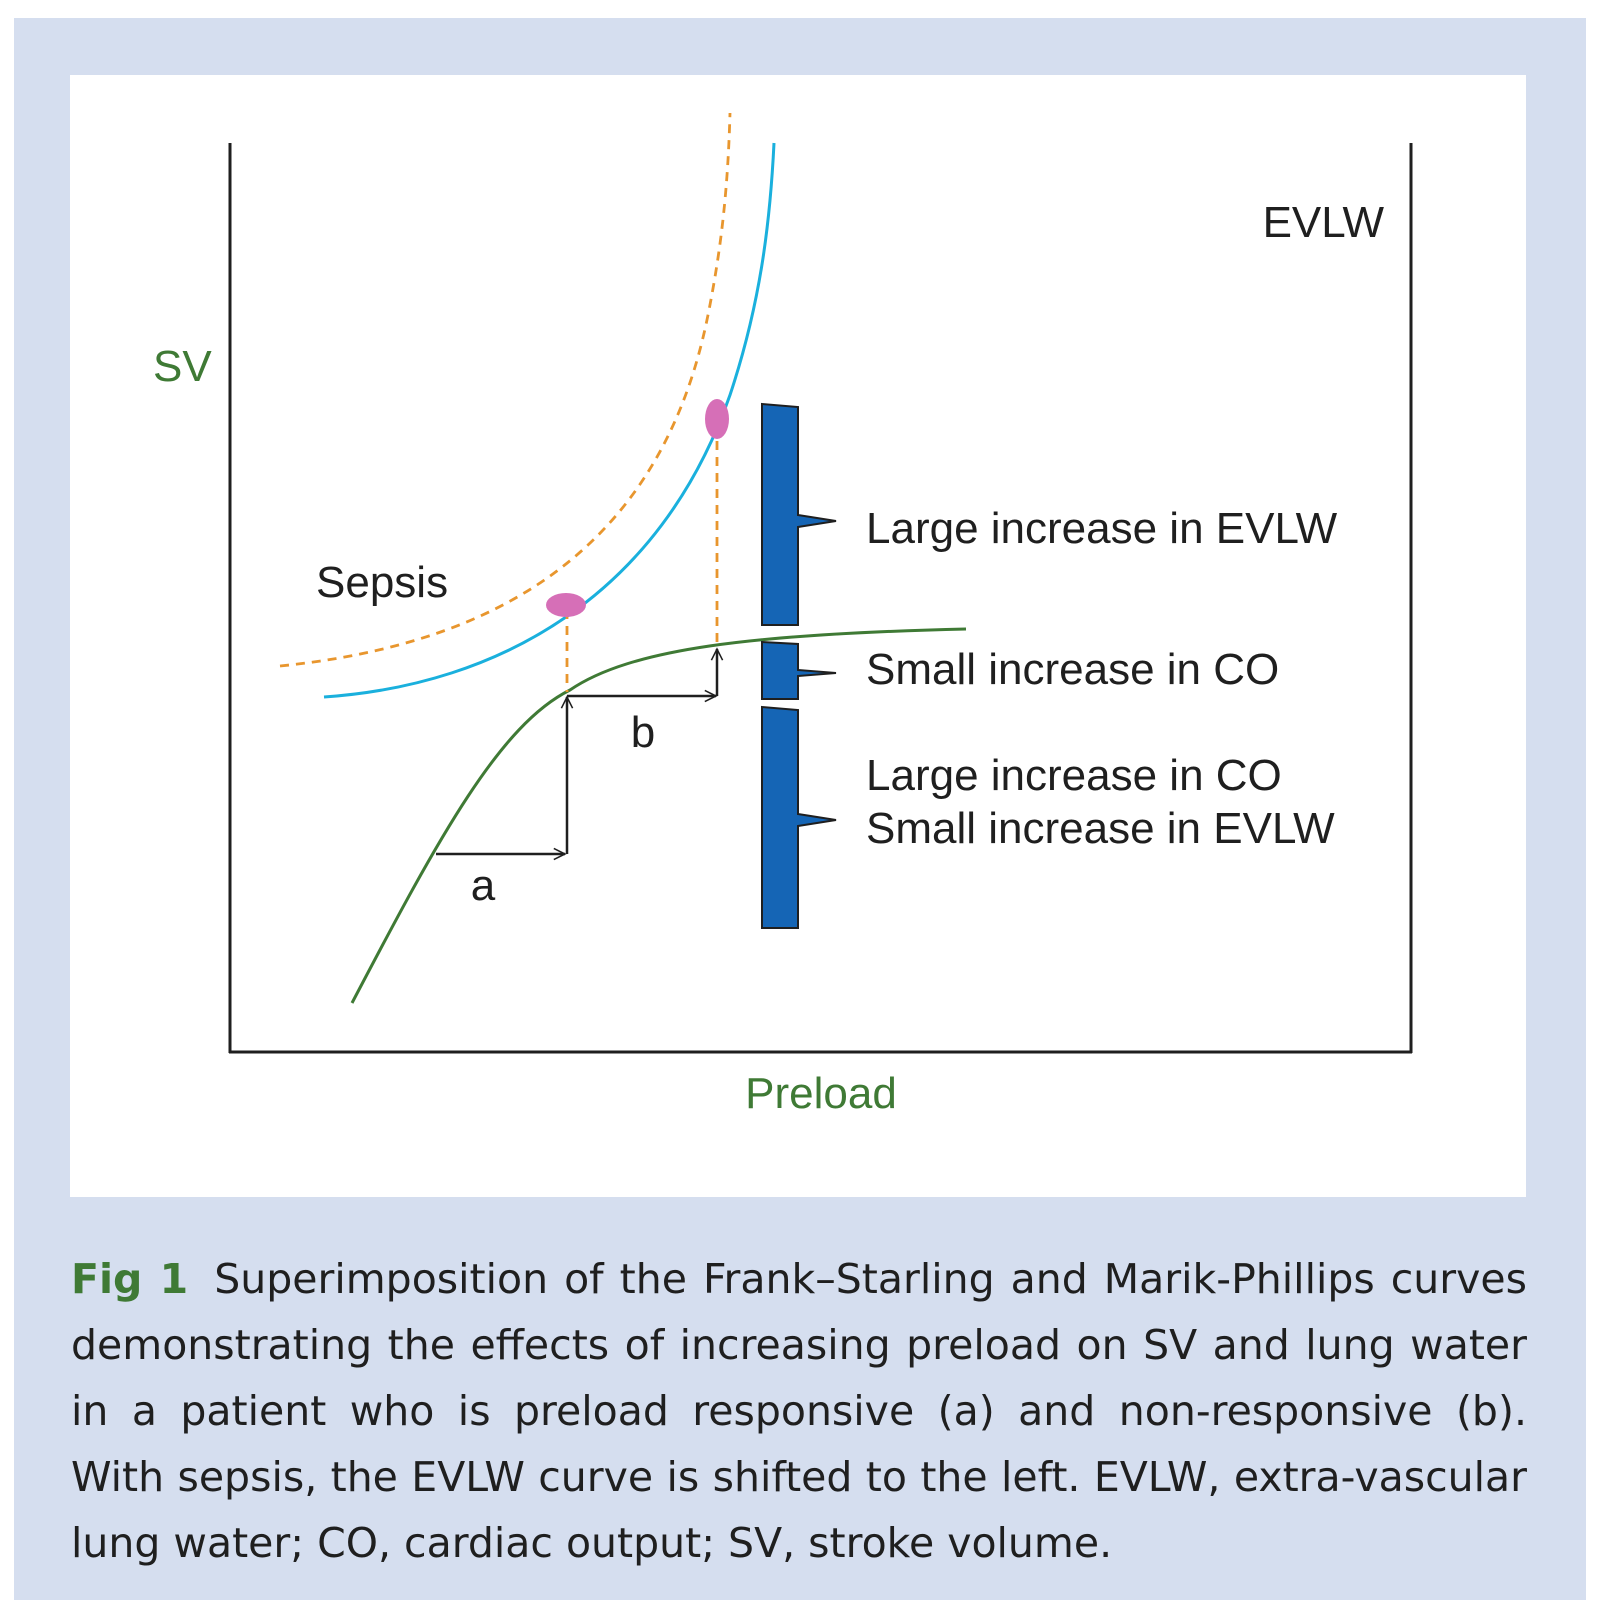 This screenshot has height=1600, width=1600. What do you see at coordinates (382, 582) in the screenshot?
I see `sepsis-curve-label: Sepsis` at bounding box center [382, 582].